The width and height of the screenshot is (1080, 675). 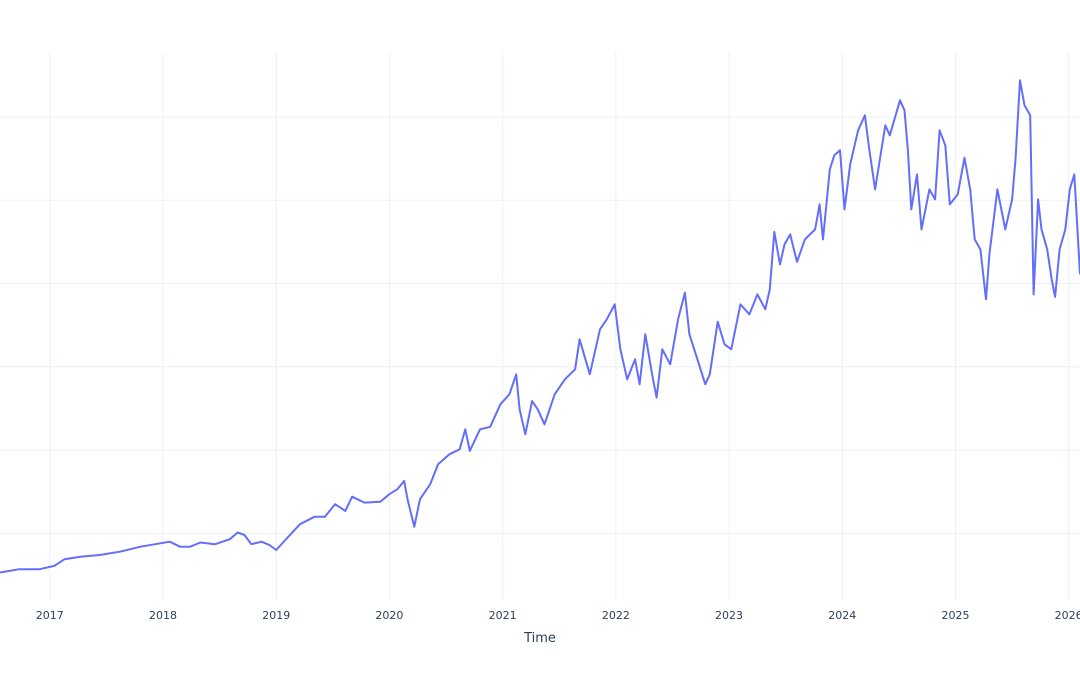 I want to click on x-tick-label: 2017, so click(x=50, y=615).